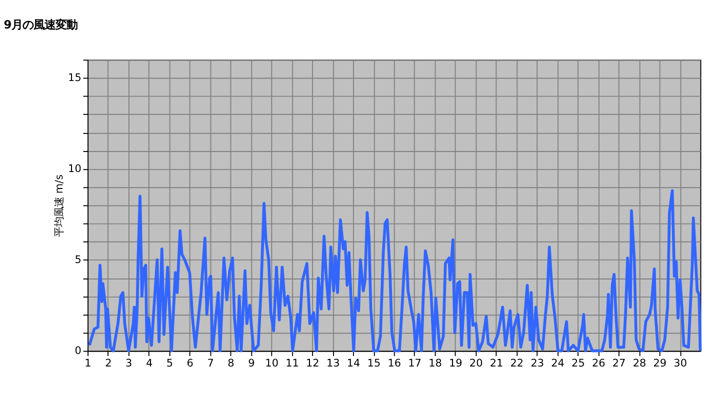 The width and height of the screenshot is (706, 408). What do you see at coordinates (517, 364) in the screenshot?
I see `x-tick-label: 22` at bounding box center [517, 364].